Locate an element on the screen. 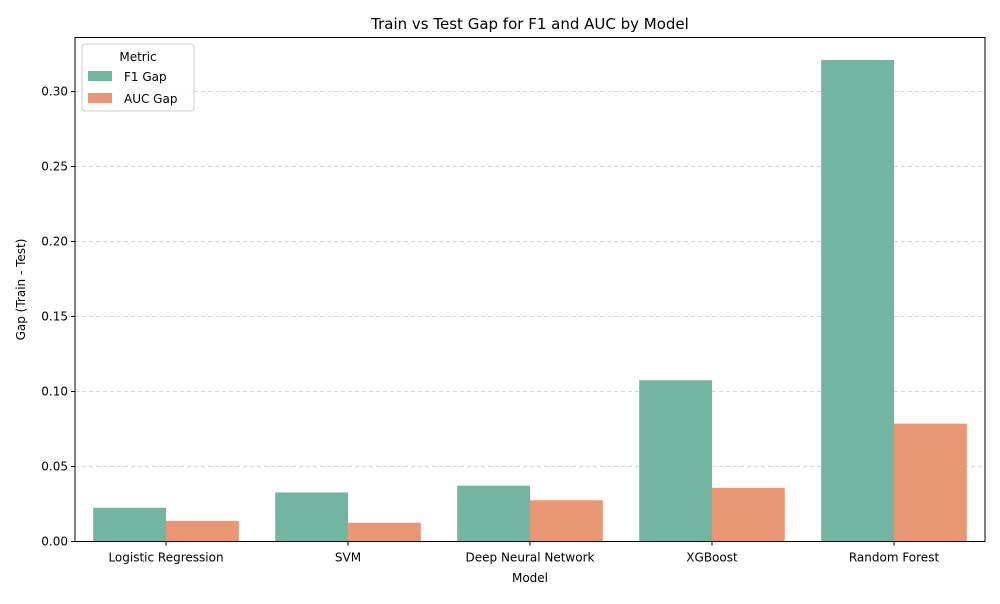  y-axis-label: Gap (Train - Test) is located at coordinates (21, 290).